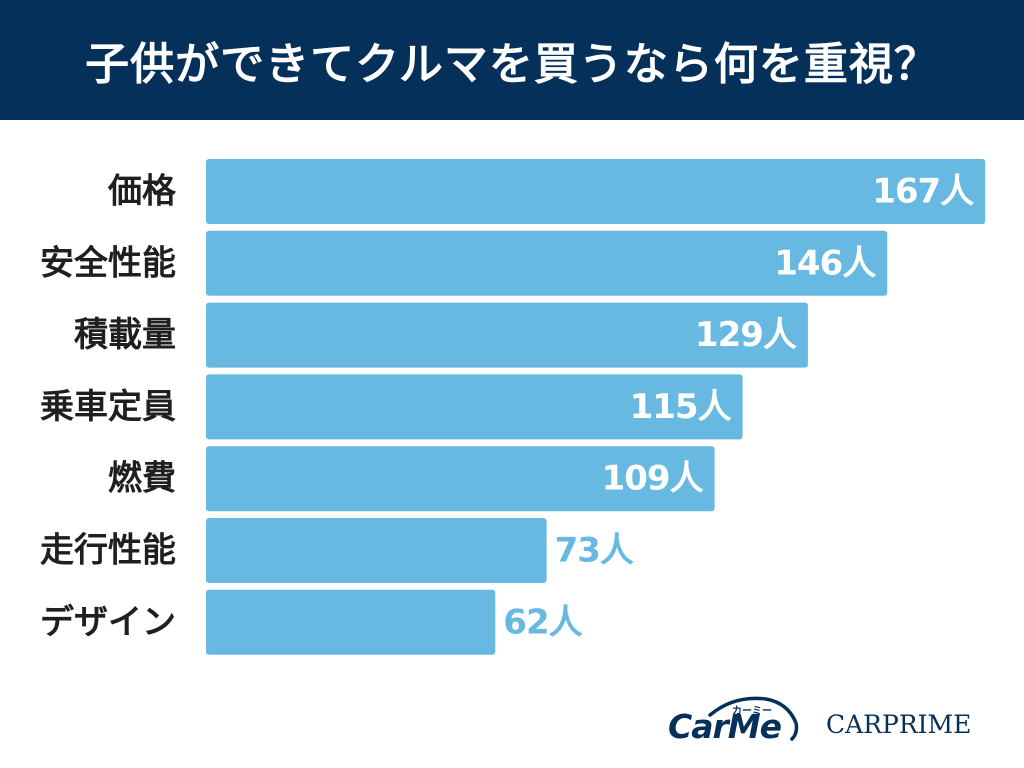 This screenshot has width=1024, height=768. I want to click on value-label-1: 167人, so click(923, 192).